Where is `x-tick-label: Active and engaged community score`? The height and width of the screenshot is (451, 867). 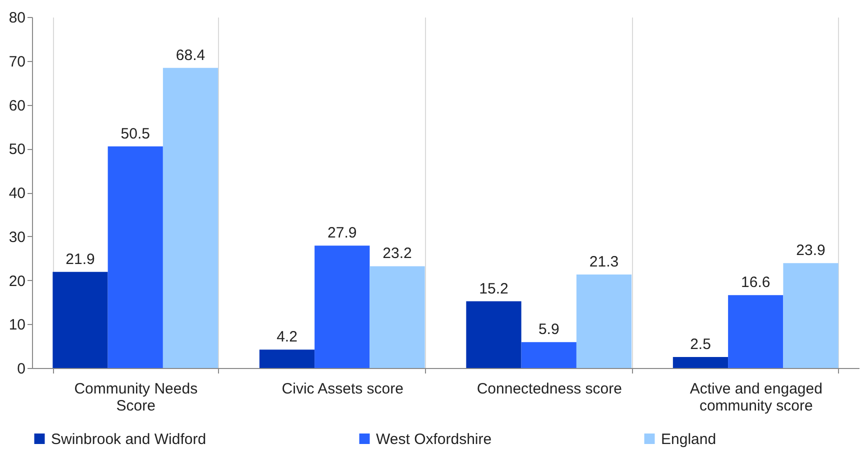 x-tick-label: Active and engaged community score is located at coordinates (756, 397).